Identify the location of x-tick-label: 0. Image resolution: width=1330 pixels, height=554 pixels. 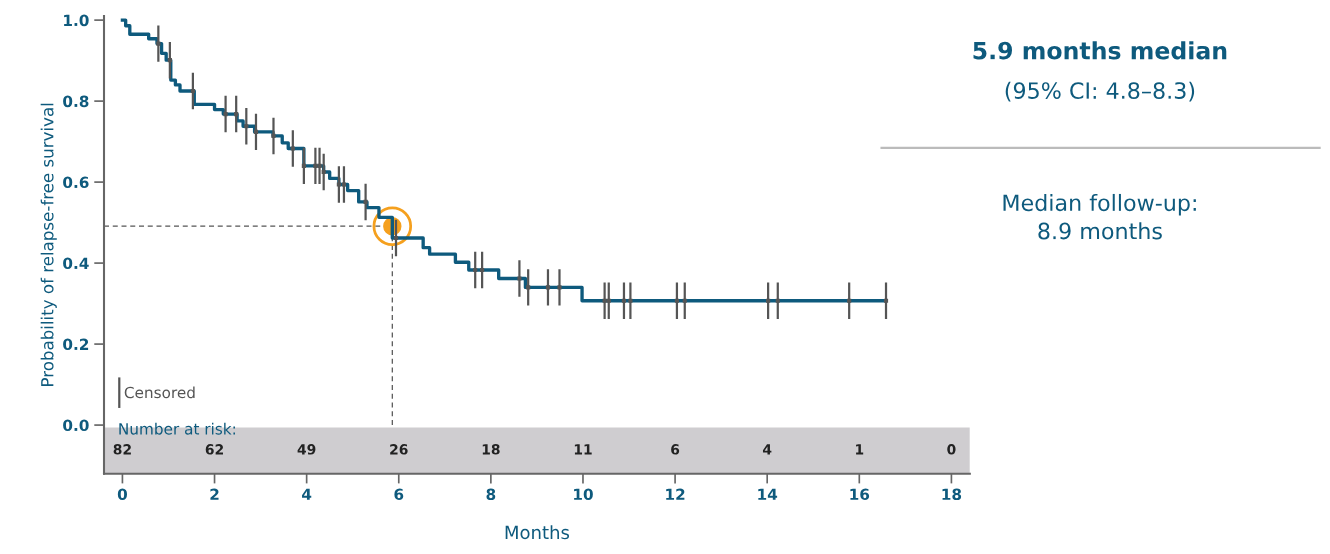
(122, 494).